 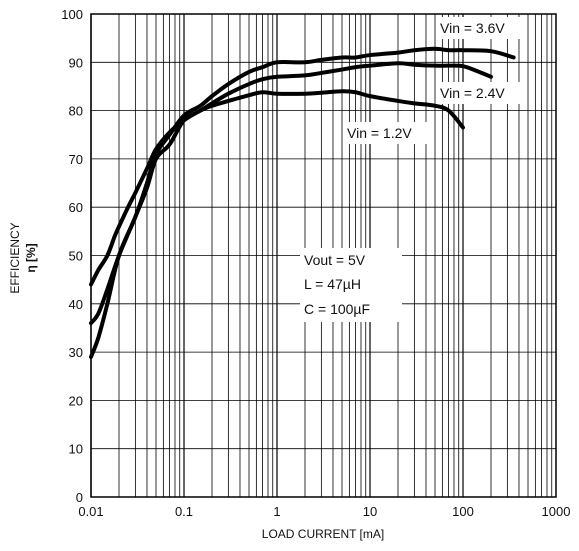 What do you see at coordinates (323, 534) in the screenshot?
I see `x-axis-title: LOAD CURRENT [mA]` at bounding box center [323, 534].